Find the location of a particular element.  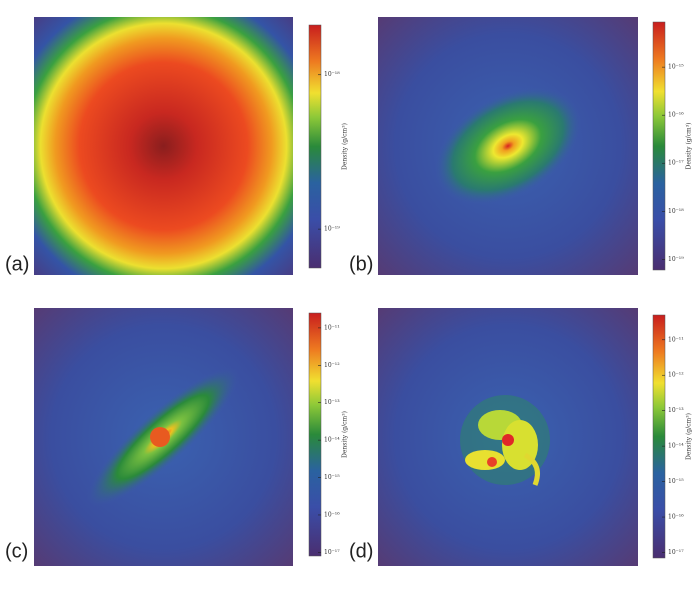

panel-label: (a) is located at coordinates (17, 264).